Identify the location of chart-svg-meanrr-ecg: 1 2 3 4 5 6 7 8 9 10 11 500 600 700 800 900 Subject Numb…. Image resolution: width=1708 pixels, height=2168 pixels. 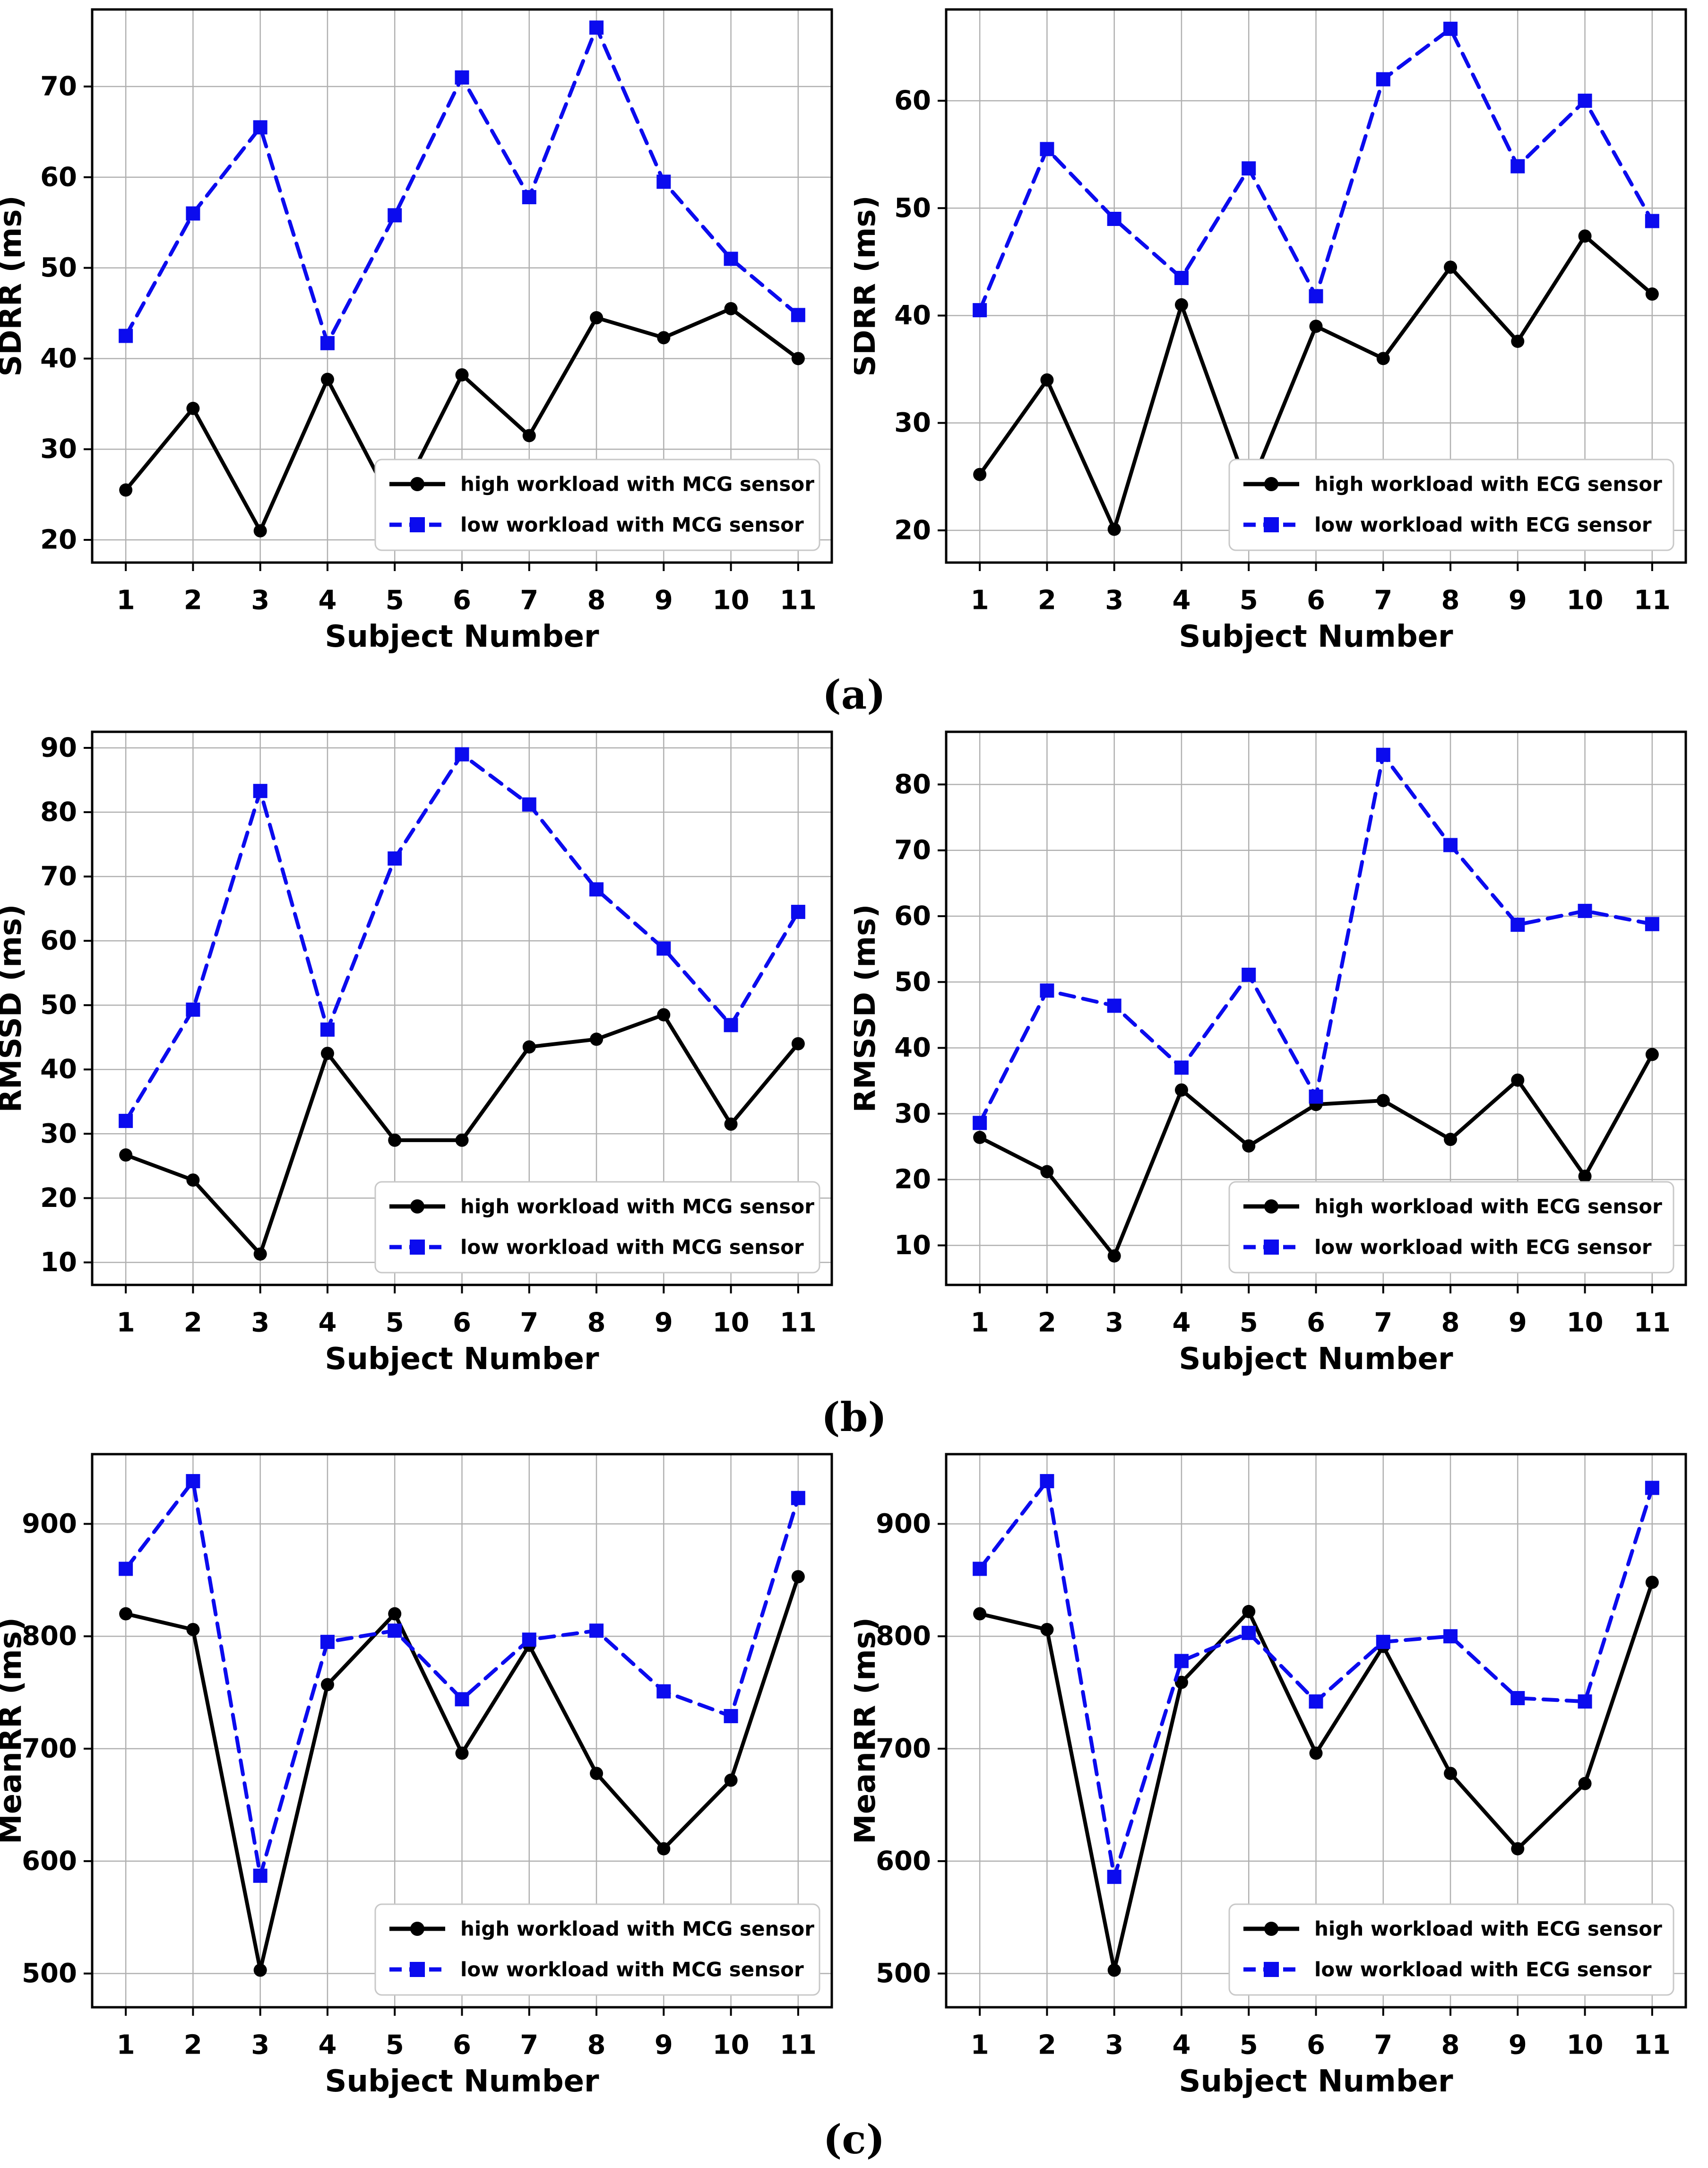
(1270, 1776).